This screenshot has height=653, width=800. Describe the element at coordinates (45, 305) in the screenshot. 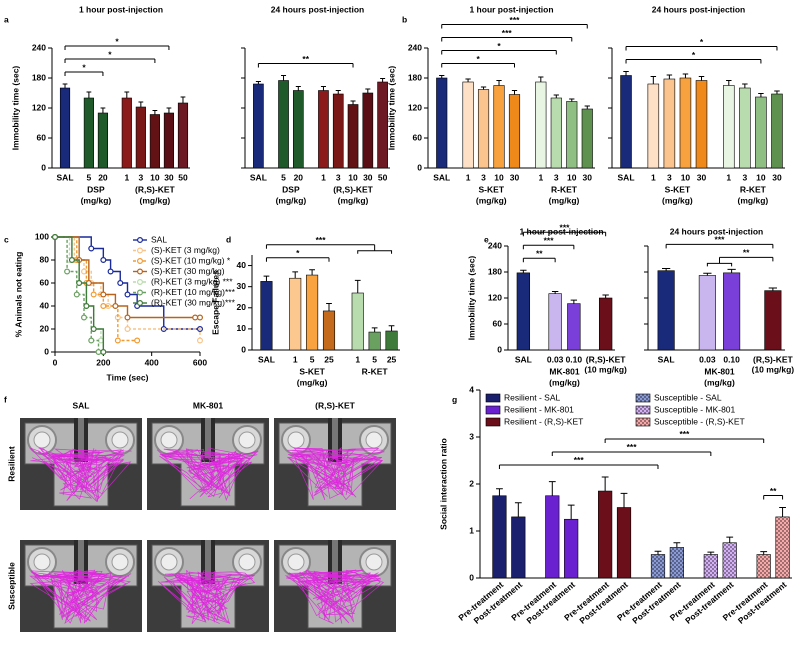

I see `y-tick-label: 40` at that location.